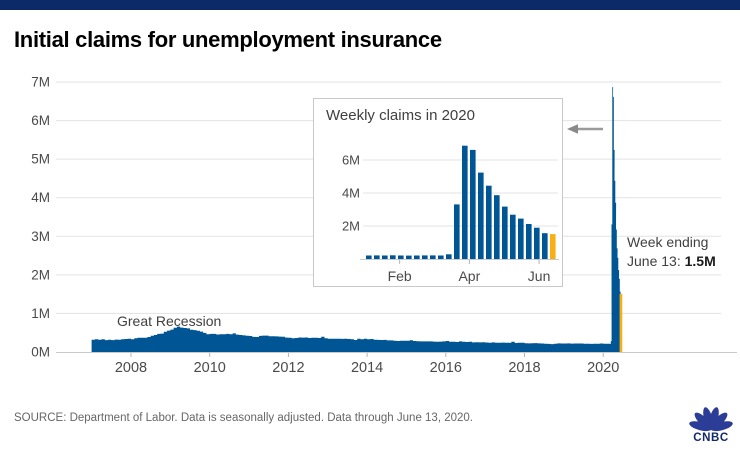  I want to click on svg-text: 2018, so click(524, 368).